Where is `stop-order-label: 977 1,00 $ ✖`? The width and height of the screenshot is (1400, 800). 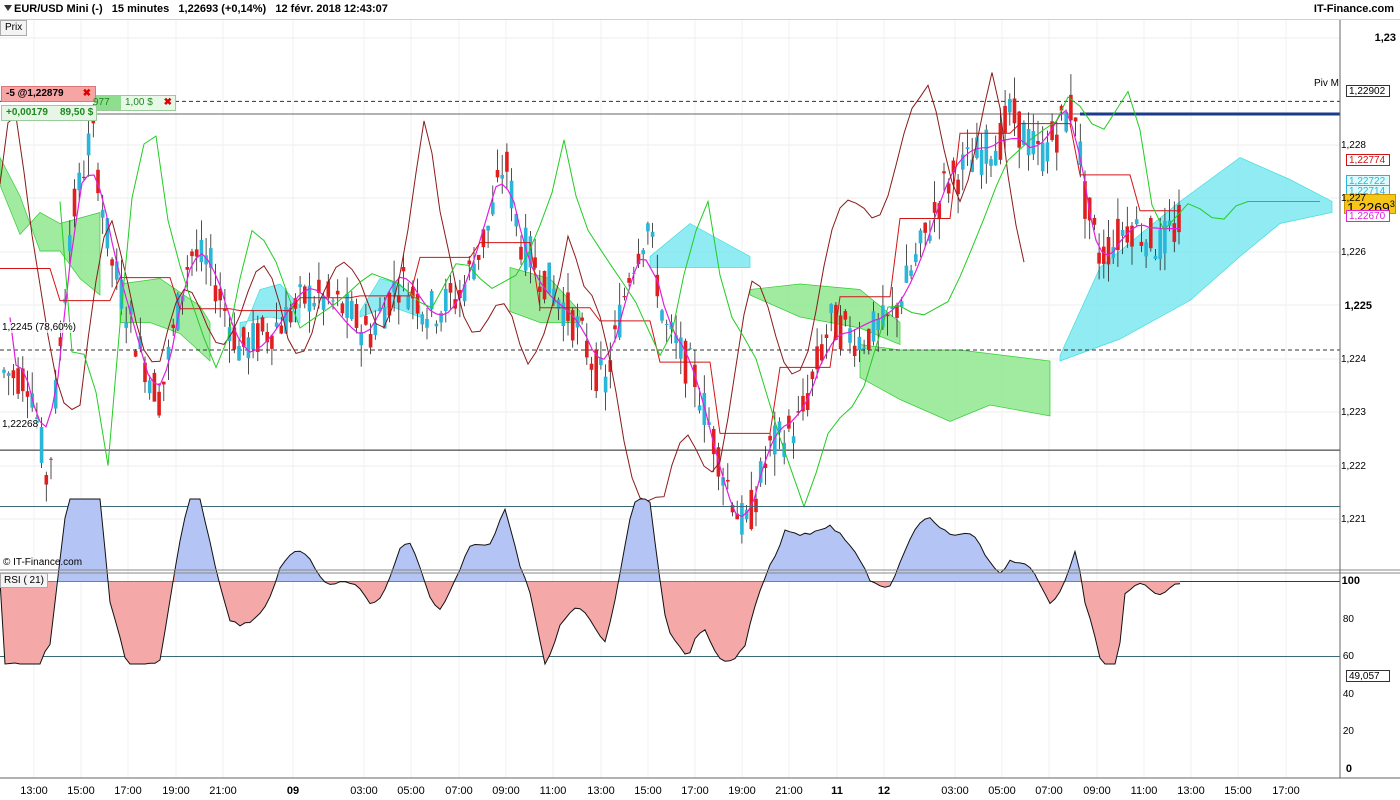 stop-order-label: 977 1,00 $ ✖ is located at coordinates (134, 103).